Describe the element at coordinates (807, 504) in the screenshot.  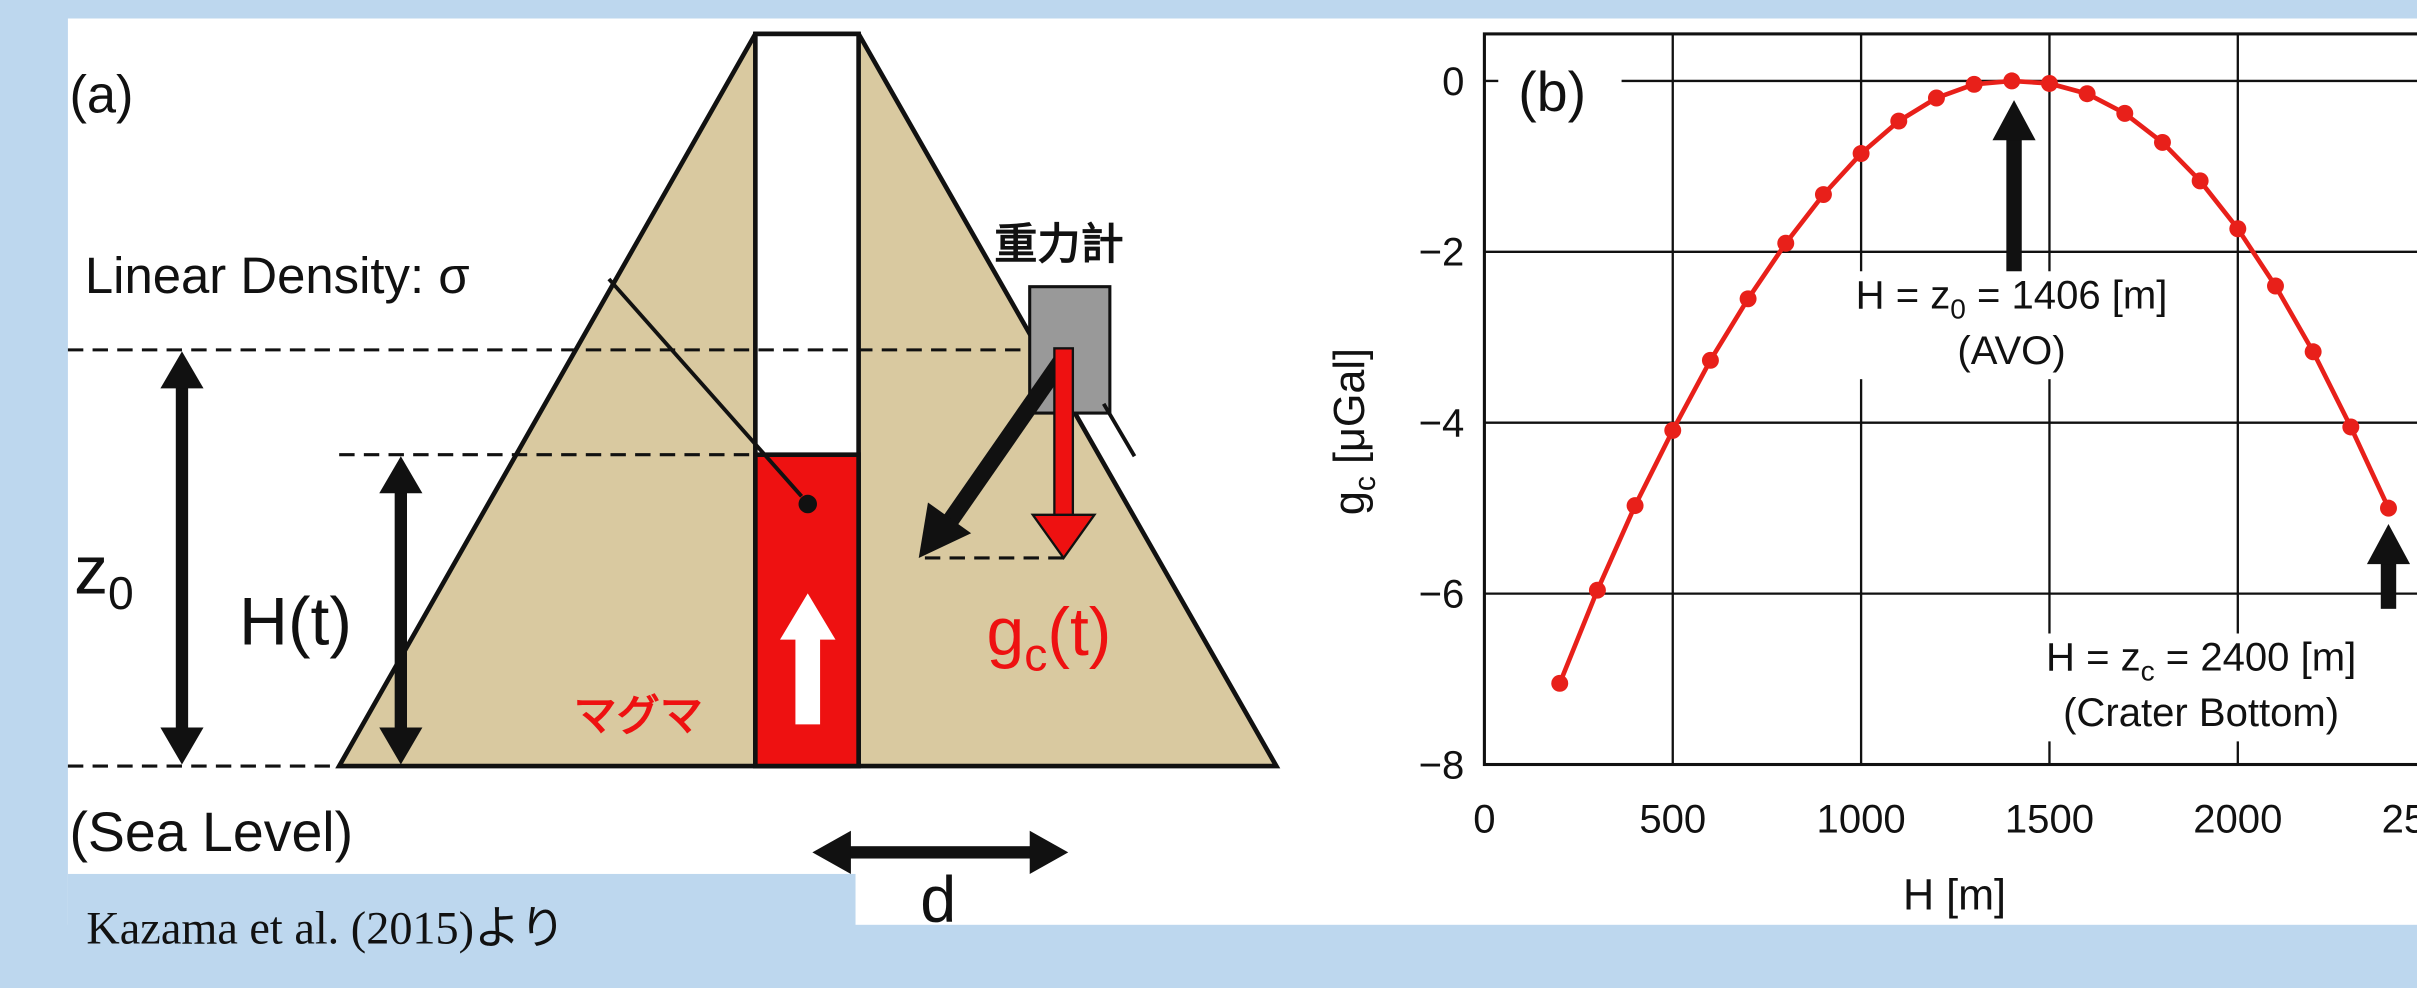
I see `mass-point` at that location.